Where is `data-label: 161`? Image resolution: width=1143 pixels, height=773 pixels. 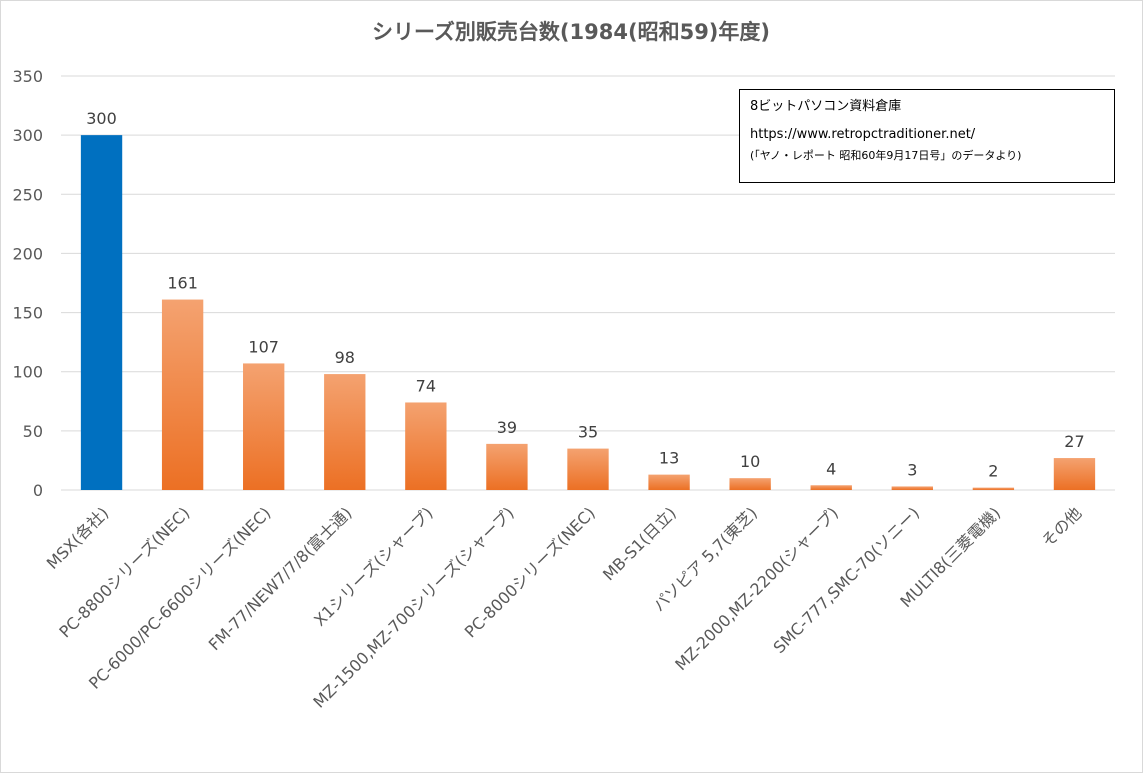
data-label: 161 is located at coordinates (182, 283).